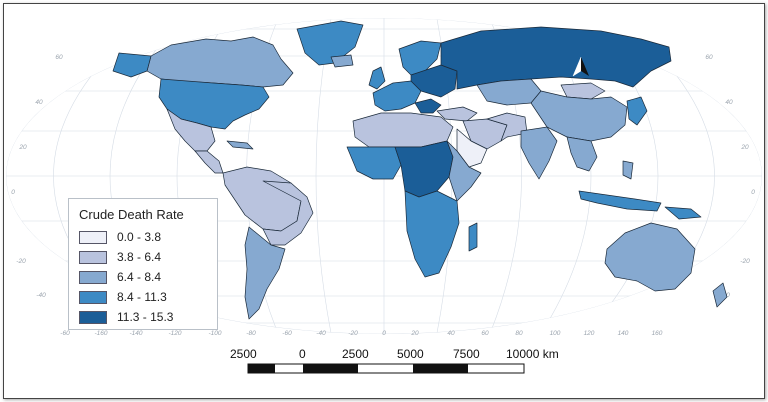  Describe the element at coordinates (580, 66) in the screenshot. I see `north-arrow-icon` at that location.